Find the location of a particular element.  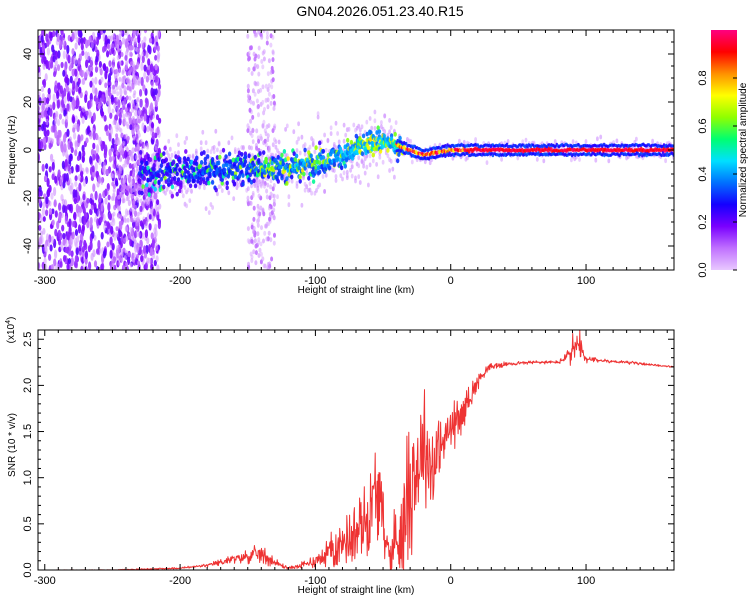

snr-x-tick-label: 100 is located at coordinates (586, 581).